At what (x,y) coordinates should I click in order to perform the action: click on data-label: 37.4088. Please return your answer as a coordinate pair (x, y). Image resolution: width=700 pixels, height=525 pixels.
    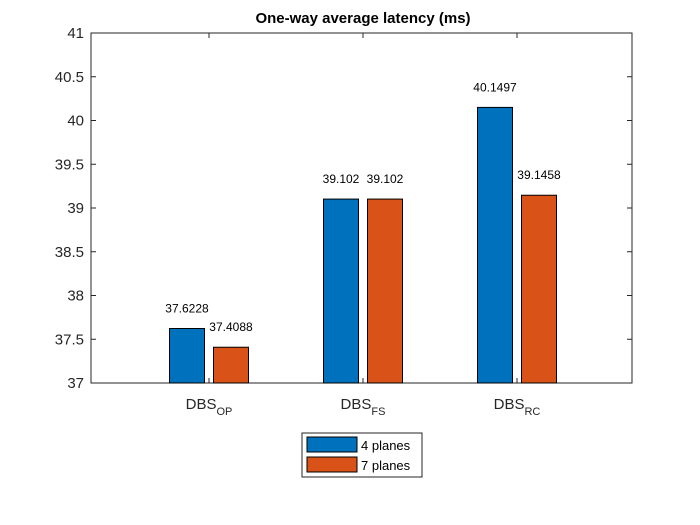
    Looking at the image, I should click on (231, 327).